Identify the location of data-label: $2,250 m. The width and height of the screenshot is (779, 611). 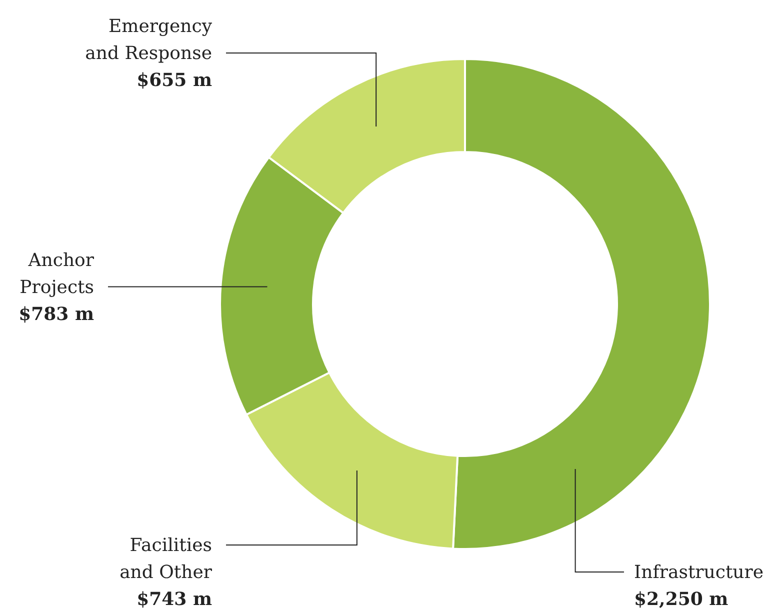
(681, 599).